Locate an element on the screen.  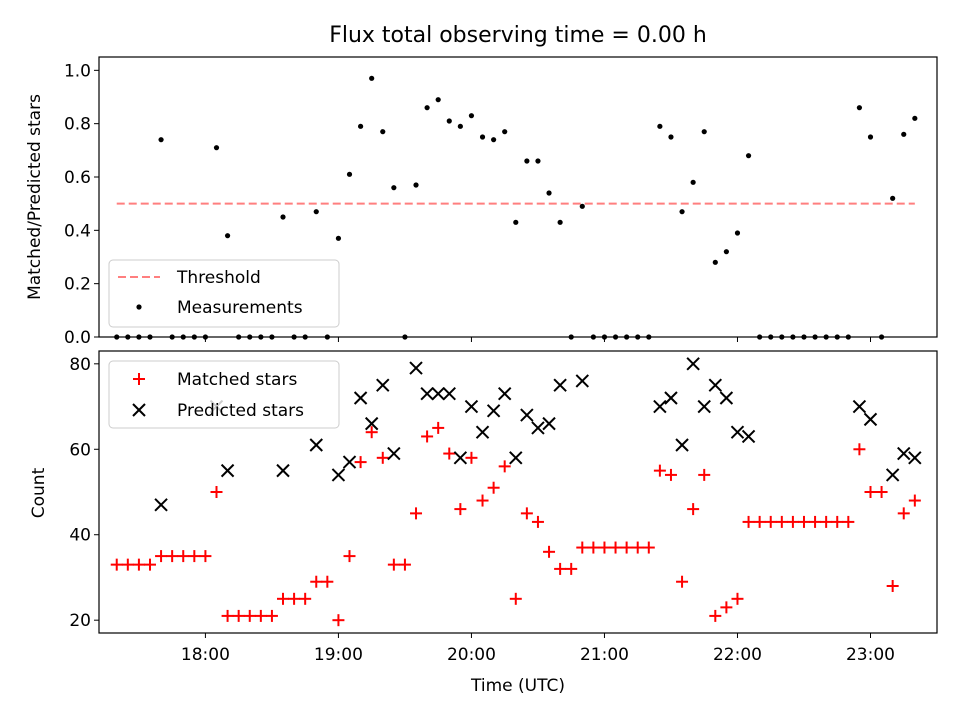
top-chart-title: Flux total observing time = 0.00 h is located at coordinates (518, 35).